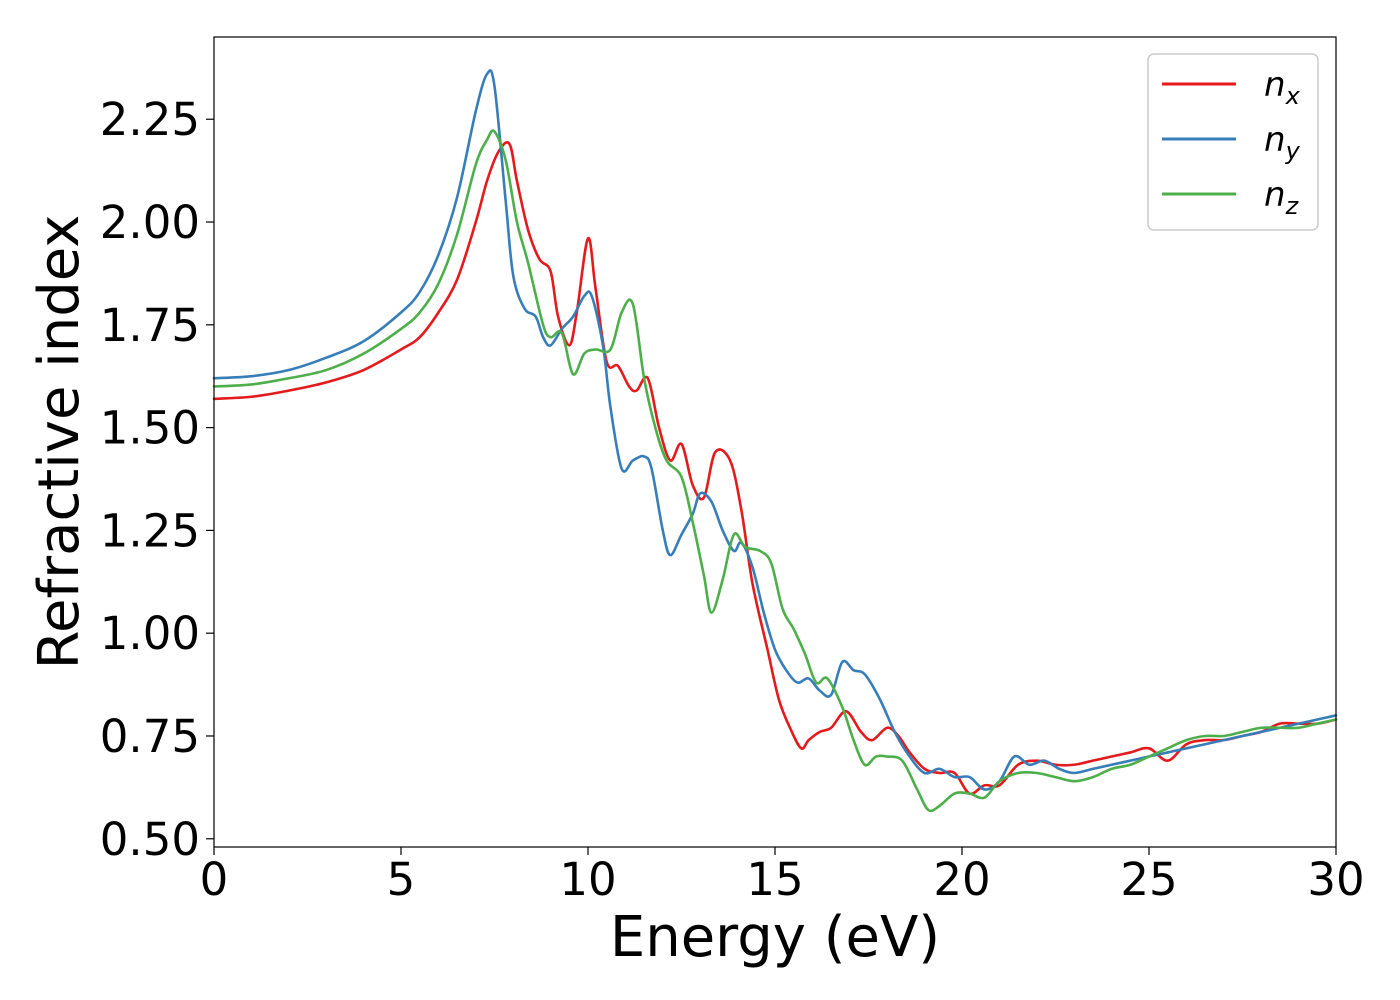  I want to click on legend: nx ny nz, so click(1233, 142).